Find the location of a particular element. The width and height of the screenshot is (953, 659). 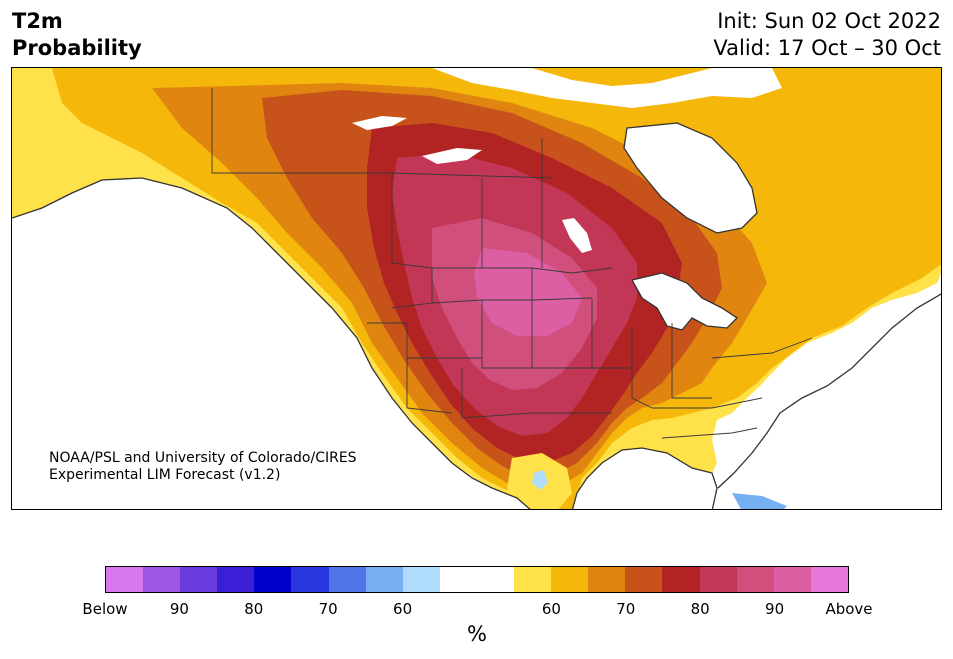

atlantic-gulf is located at coordinates (756, 401).